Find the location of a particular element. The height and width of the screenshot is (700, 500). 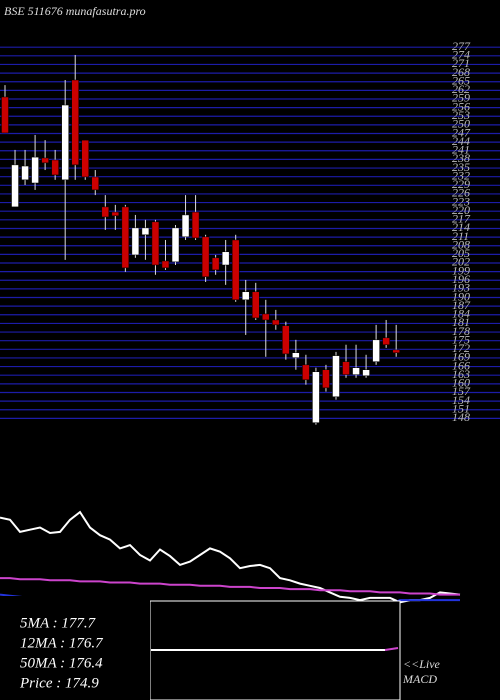

y-tick-label: 175 is located at coordinates (461, 339).